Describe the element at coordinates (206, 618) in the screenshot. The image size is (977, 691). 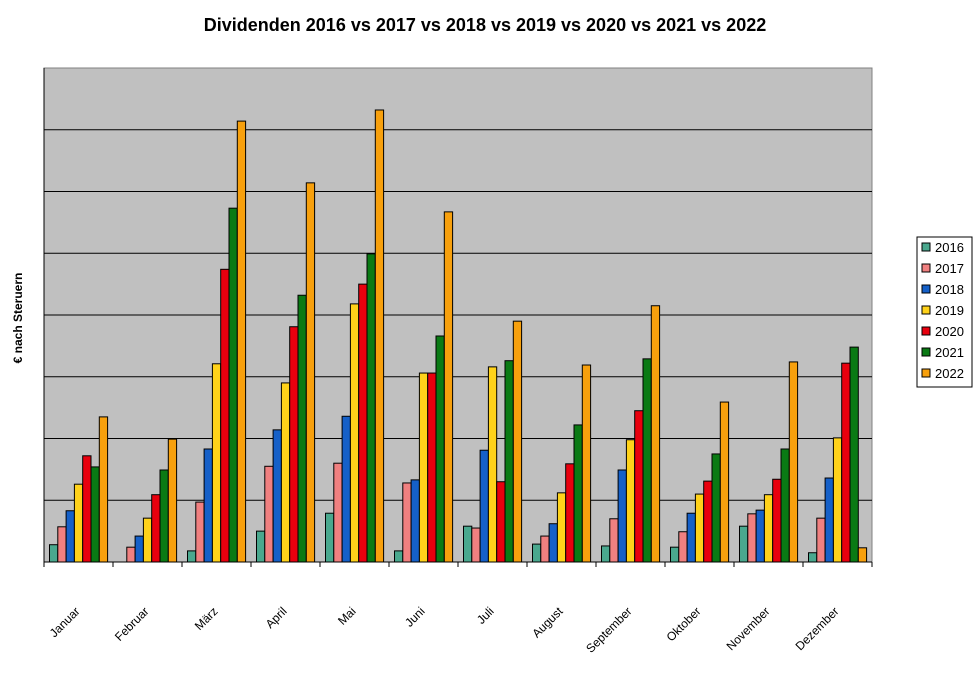
I see `x-tick-label: März` at that location.